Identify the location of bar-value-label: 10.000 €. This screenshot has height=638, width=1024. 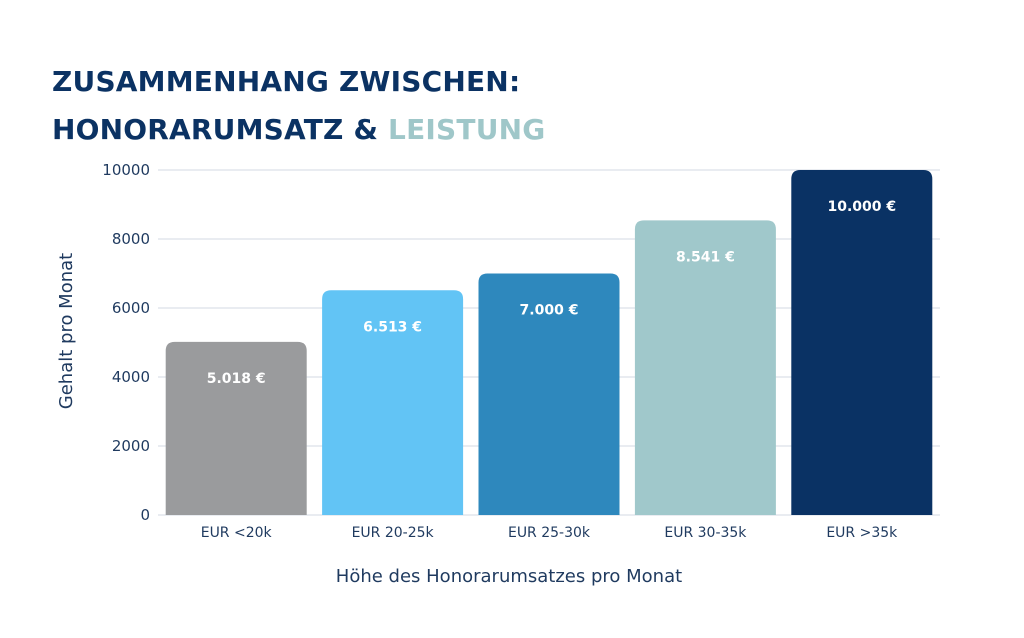
(861, 207).